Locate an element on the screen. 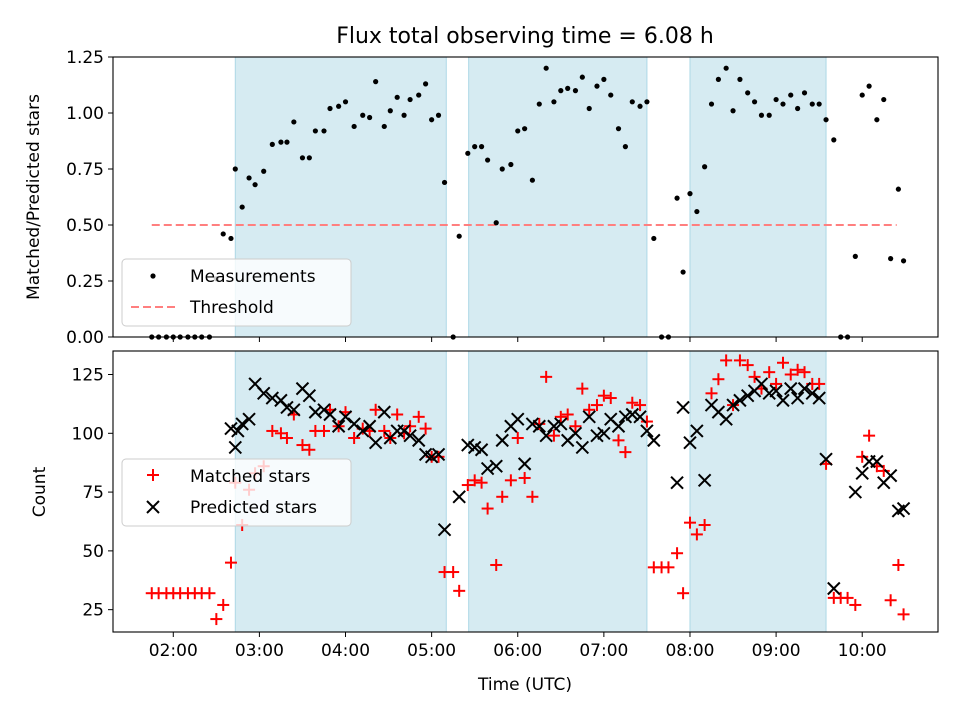 Image resolution: width=960 pixels, height=720 pixels. counts-legend-box is located at coordinates (236, 492).